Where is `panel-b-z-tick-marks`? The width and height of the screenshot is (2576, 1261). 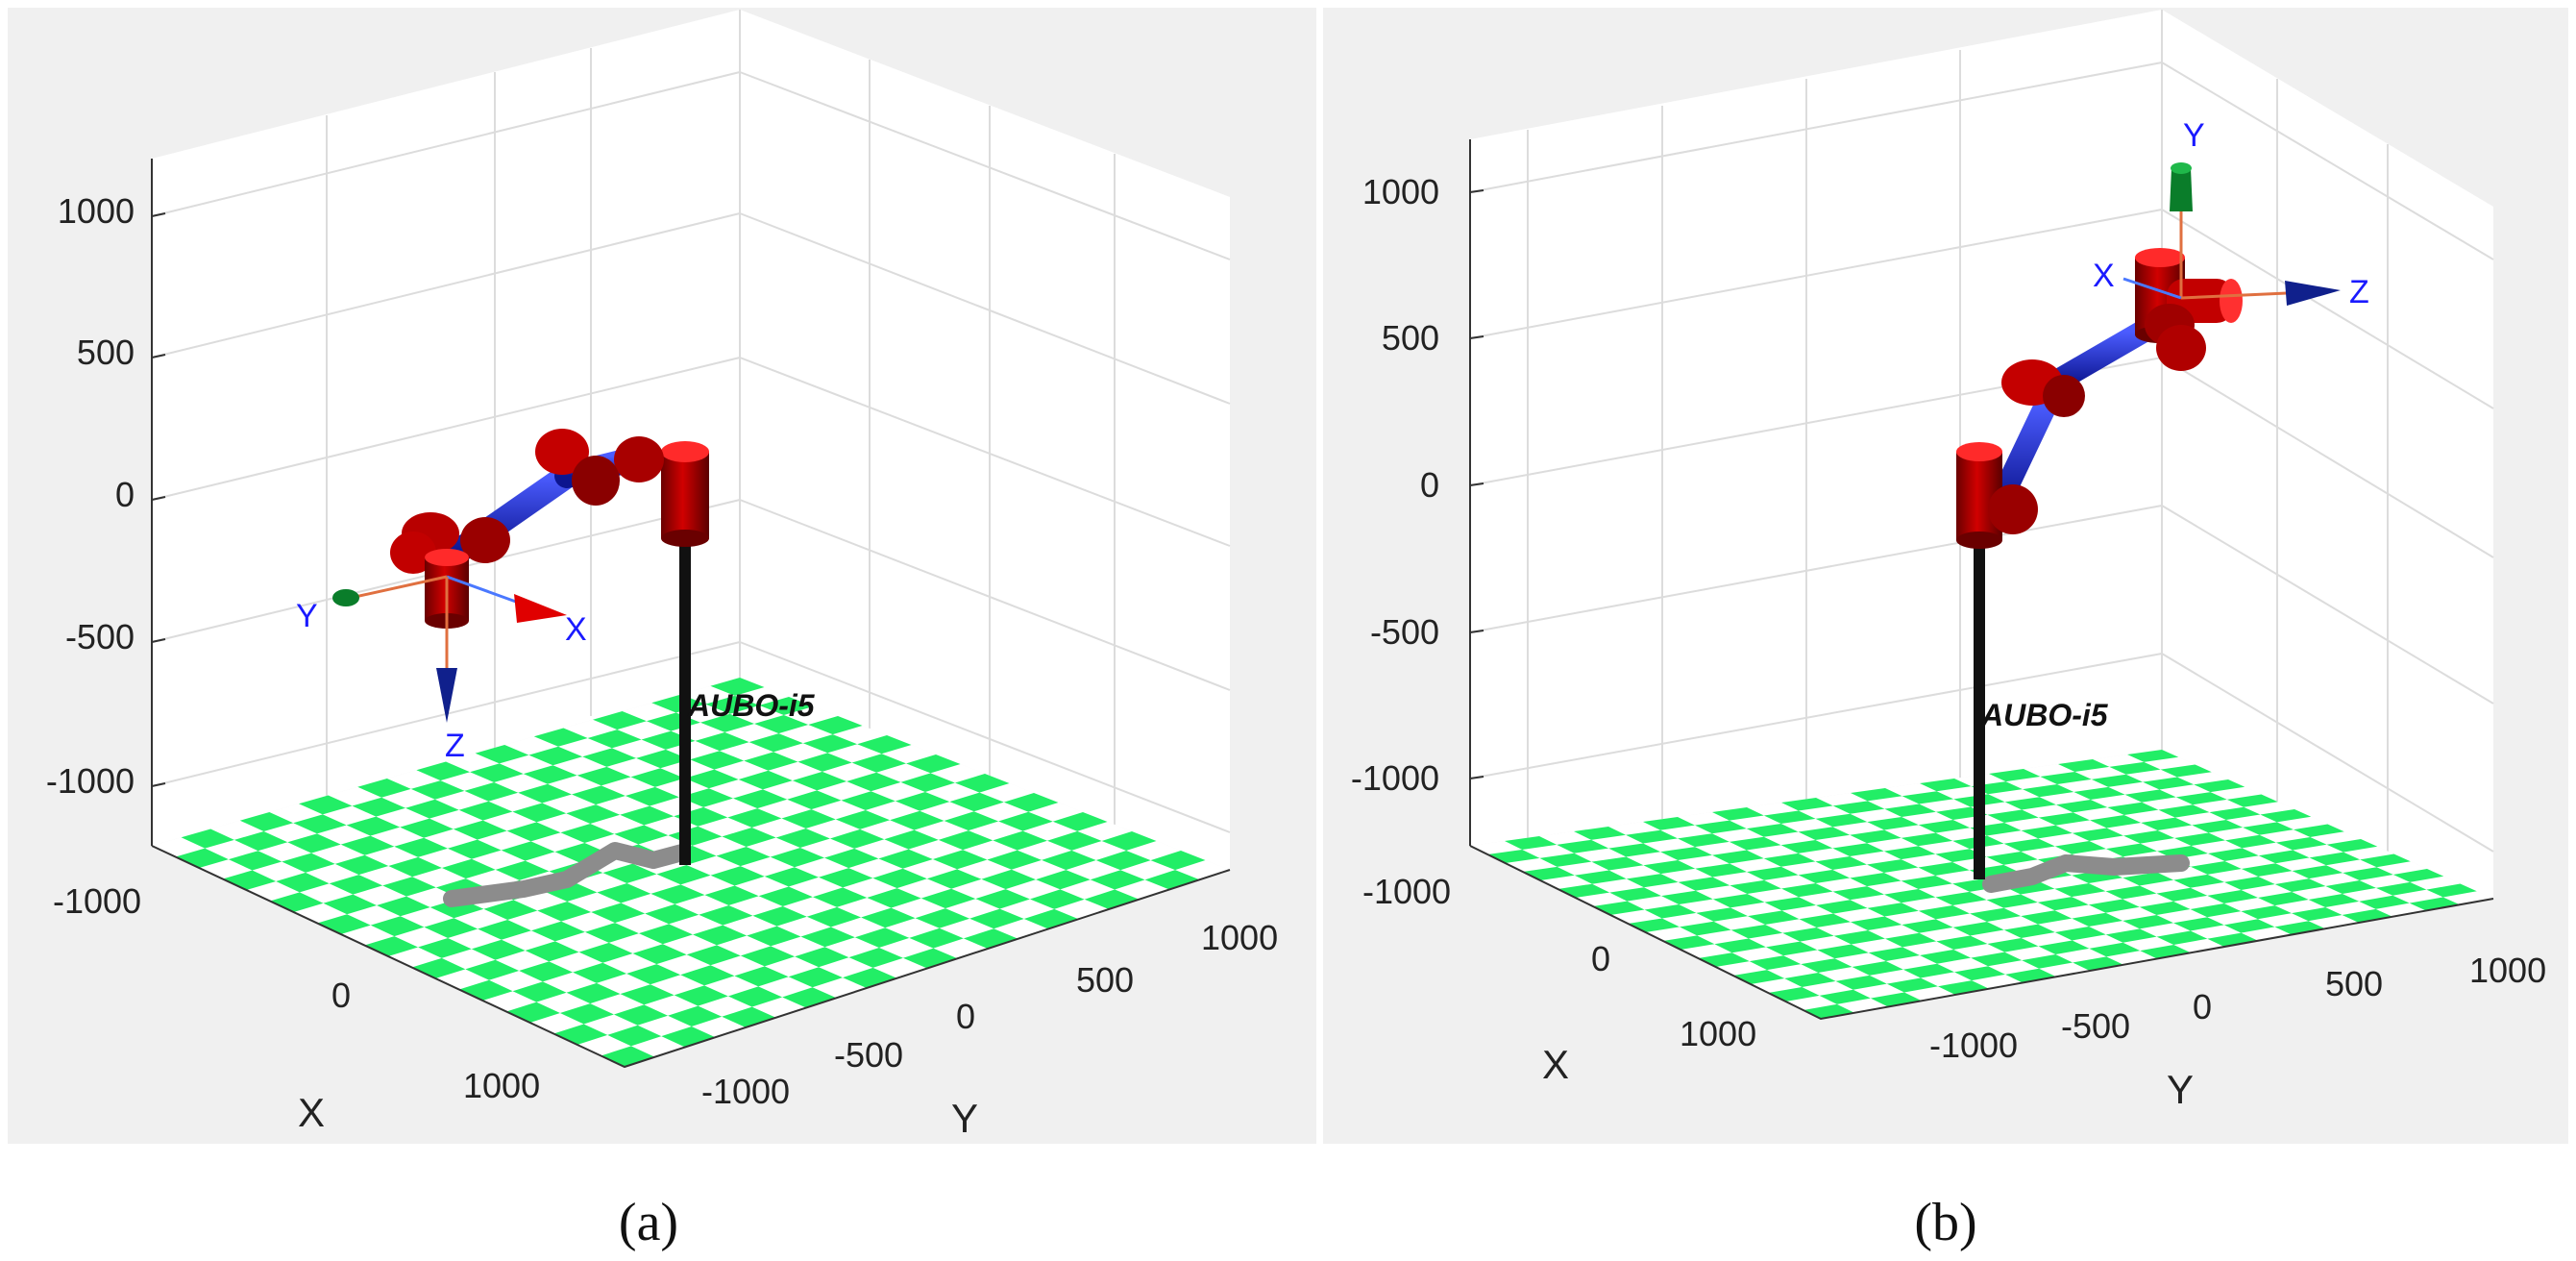 panel-b-z-tick-marks is located at coordinates (1476, 484).